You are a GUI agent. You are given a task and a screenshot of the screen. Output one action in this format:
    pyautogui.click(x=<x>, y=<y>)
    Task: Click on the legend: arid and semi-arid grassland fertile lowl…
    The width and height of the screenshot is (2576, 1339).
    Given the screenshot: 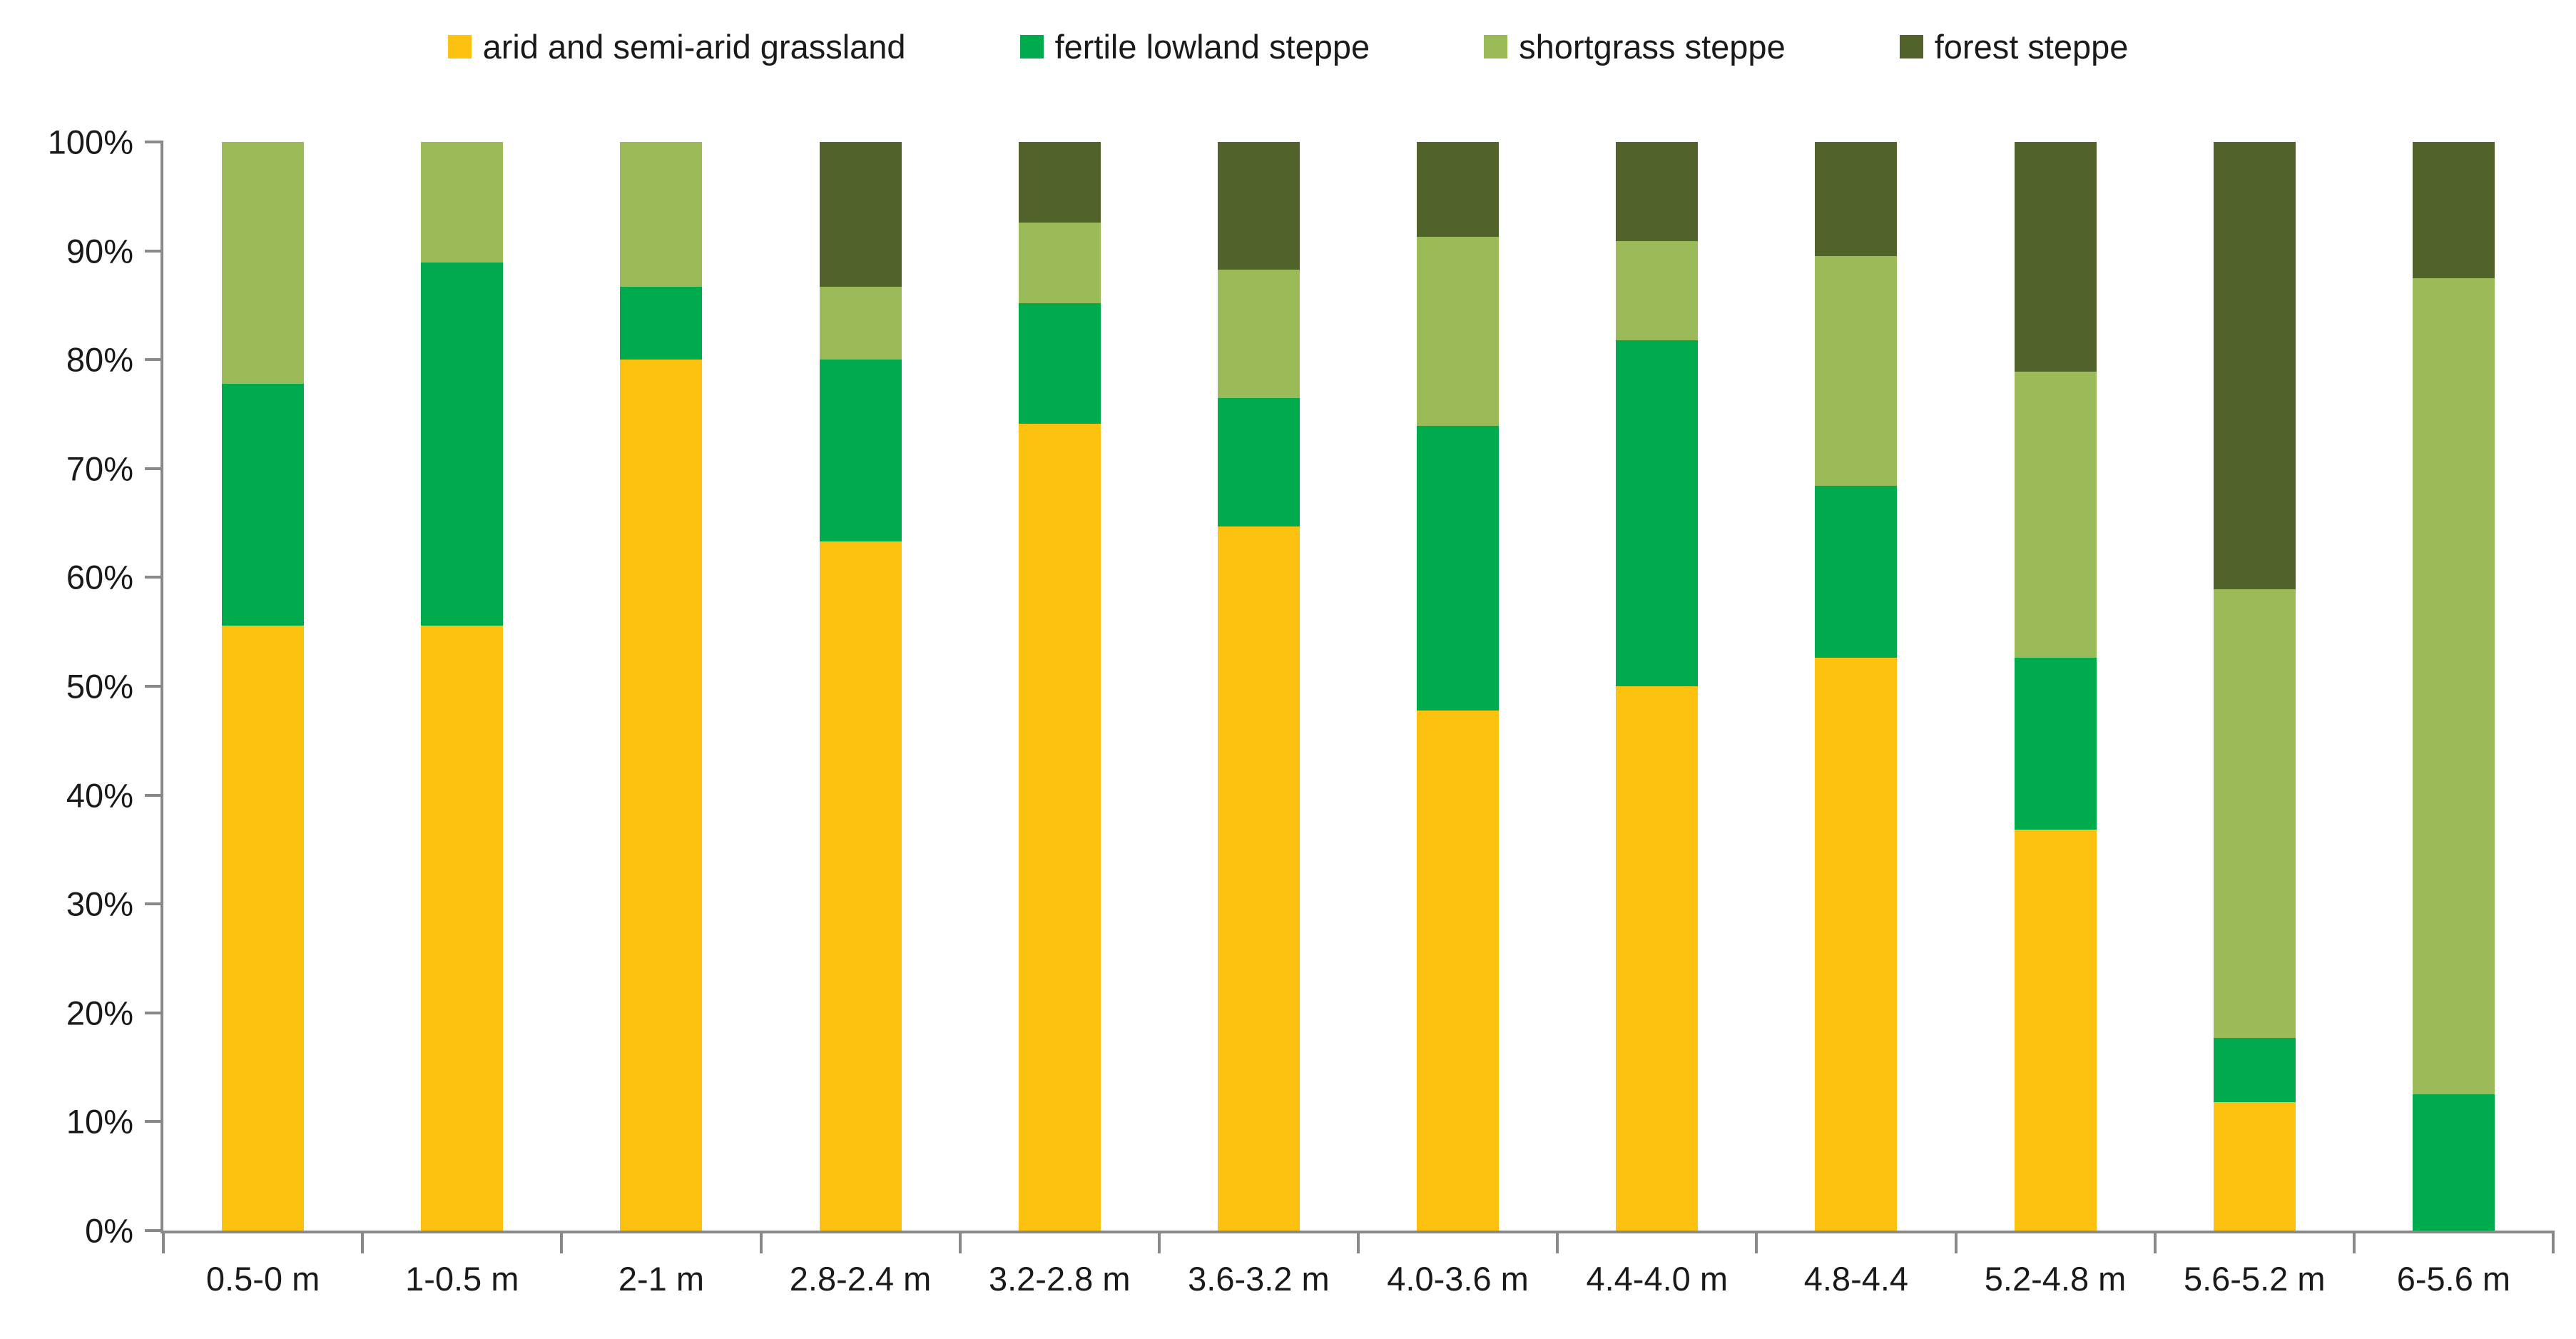 What is the action you would take?
    pyautogui.click(x=1288, y=47)
    